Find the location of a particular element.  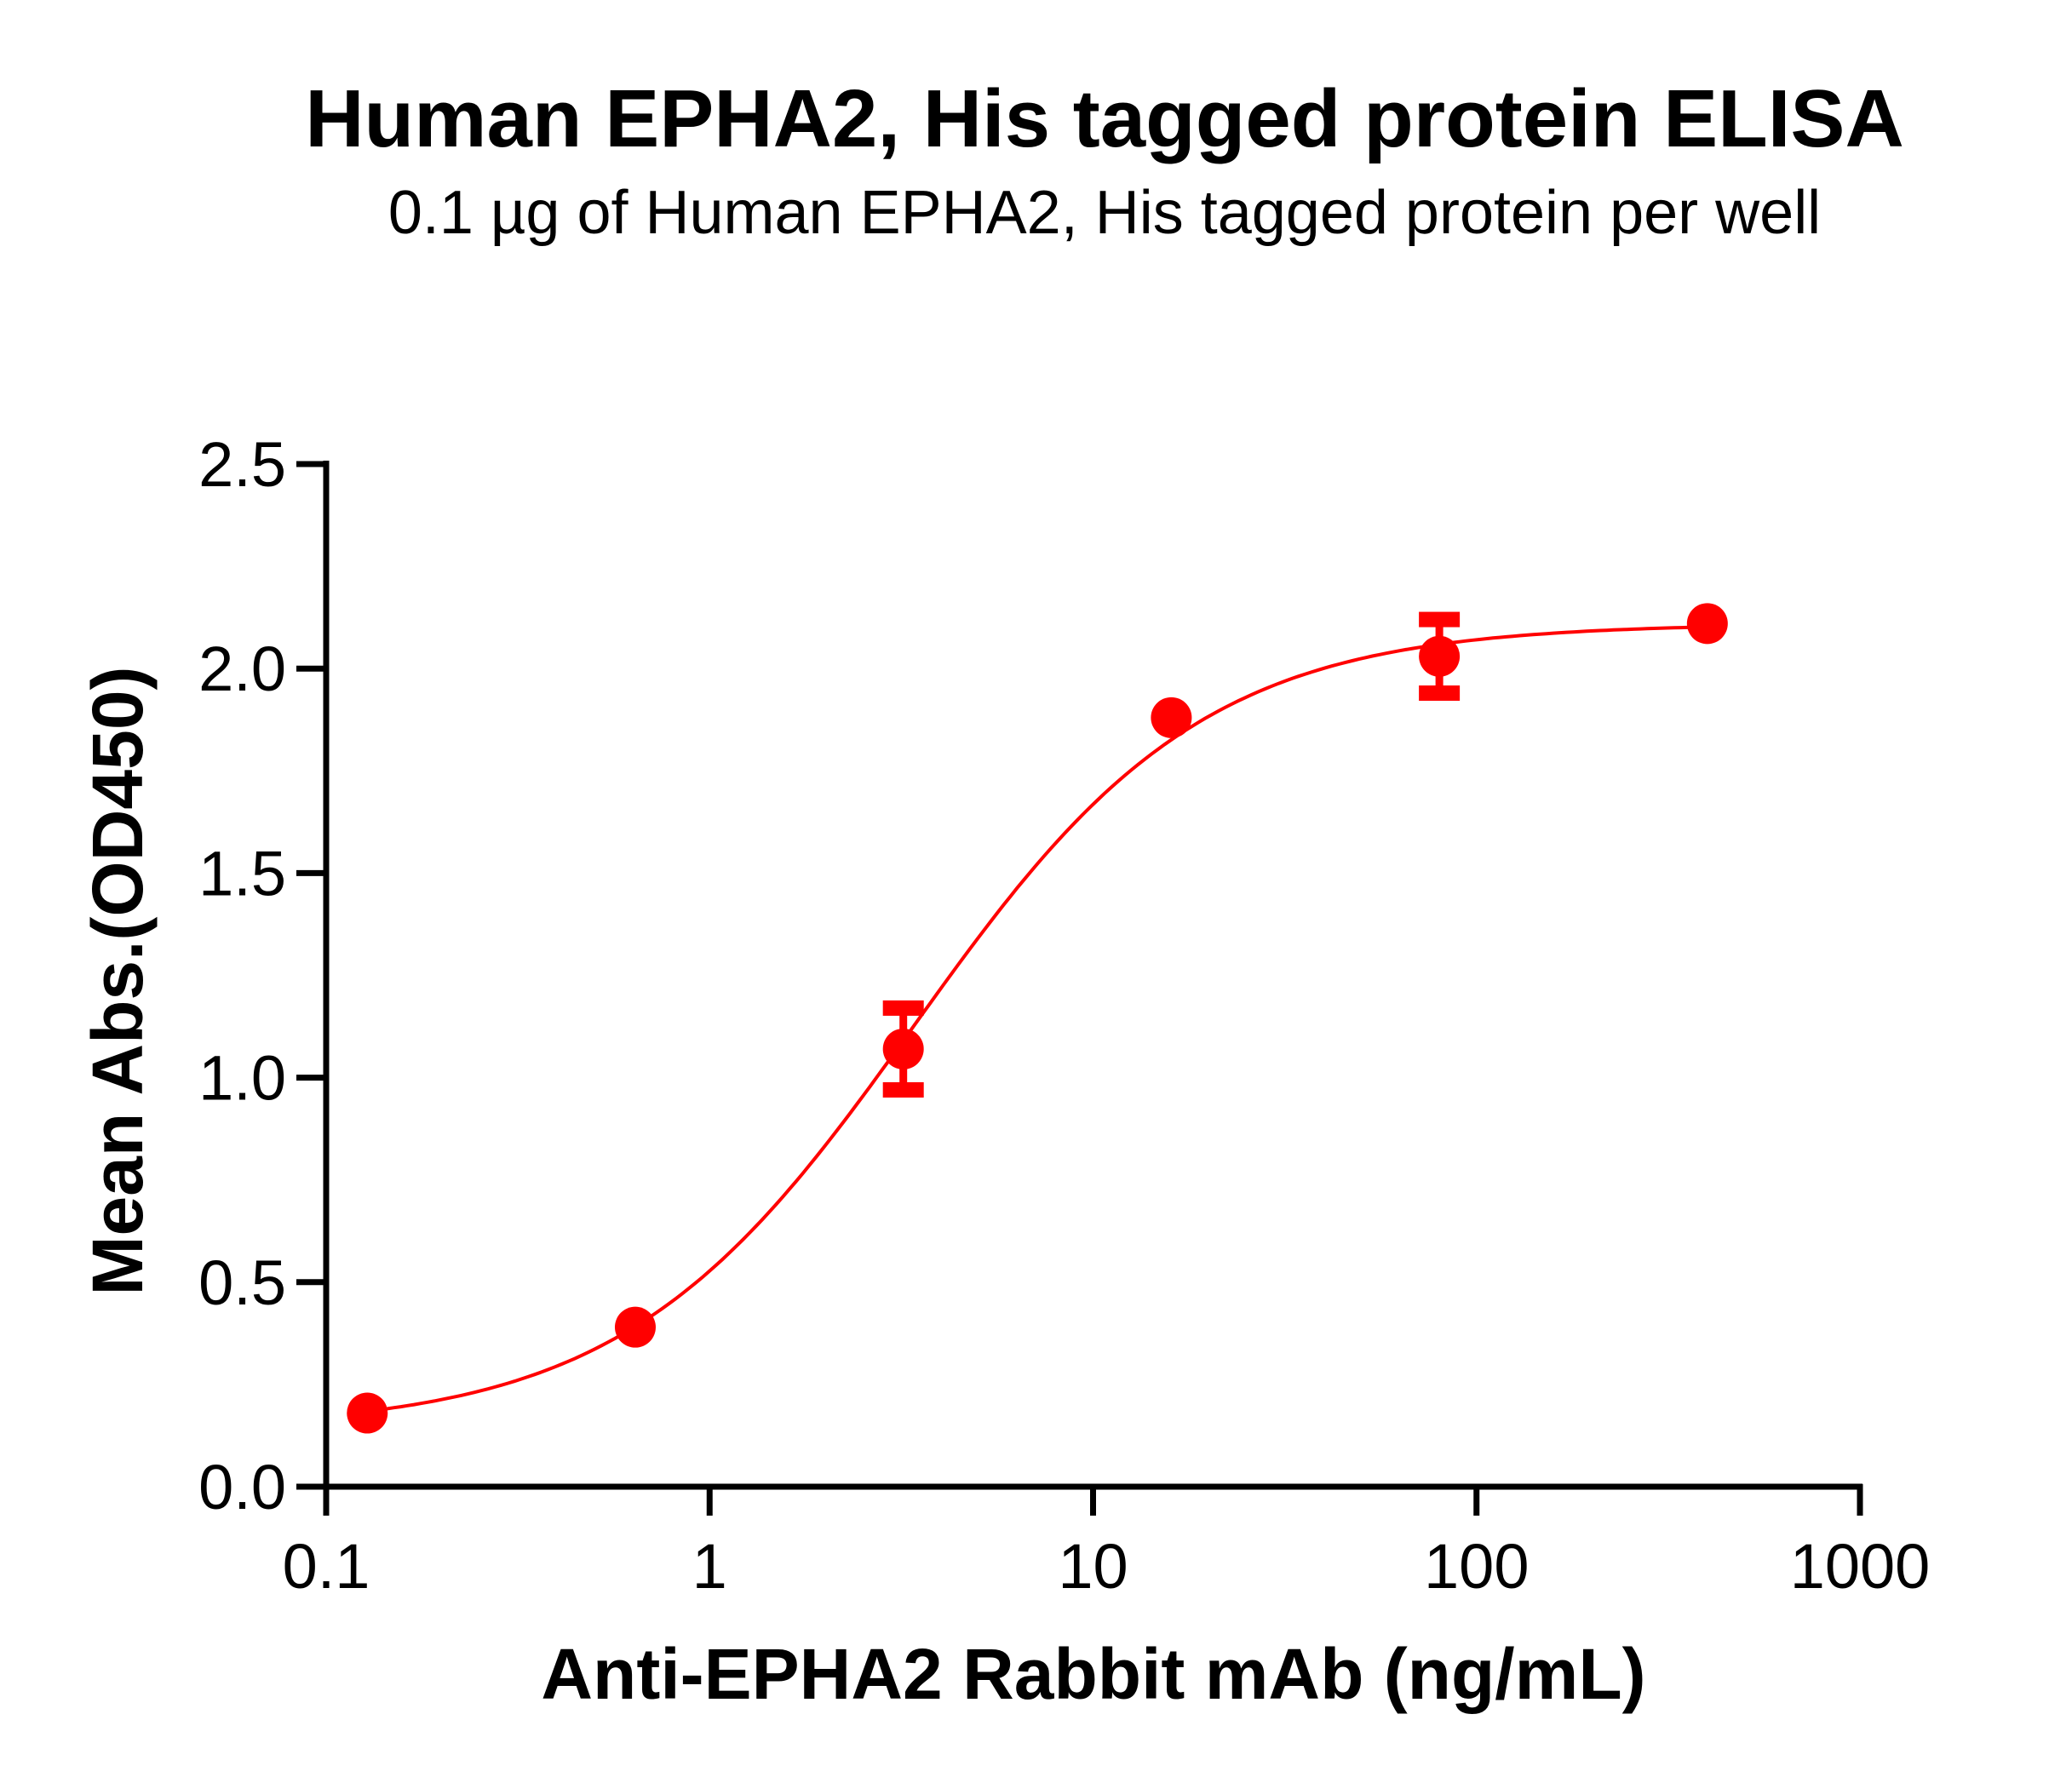

y-axis-ticks: 0.0 0.5 1.0 1.5 2.0 2.5 is located at coordinates (263, 976).